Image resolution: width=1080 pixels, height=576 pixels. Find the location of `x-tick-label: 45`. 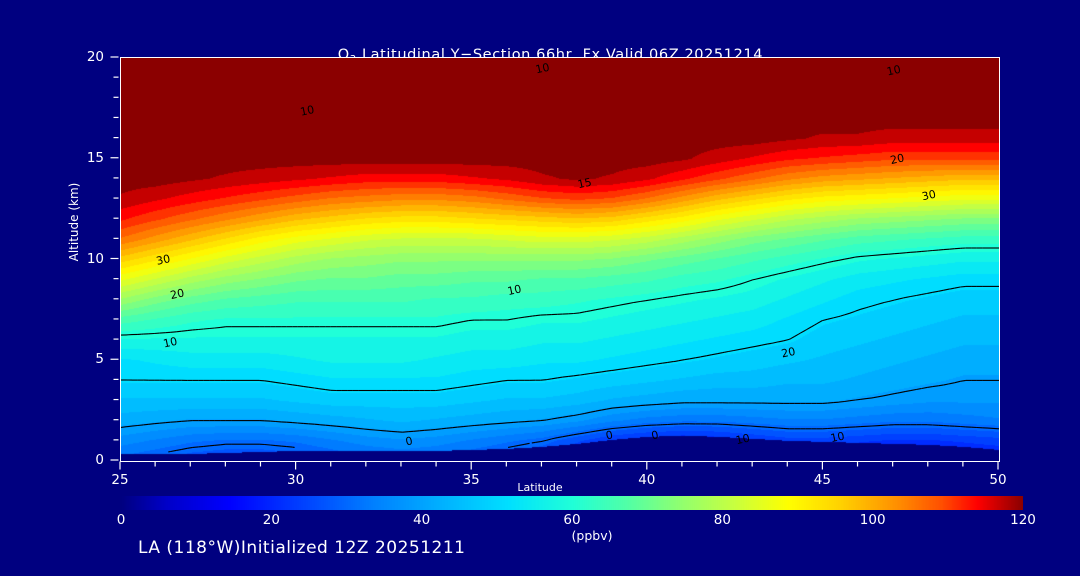

x-tick-label: 45 is located at coordinates (822, 480).